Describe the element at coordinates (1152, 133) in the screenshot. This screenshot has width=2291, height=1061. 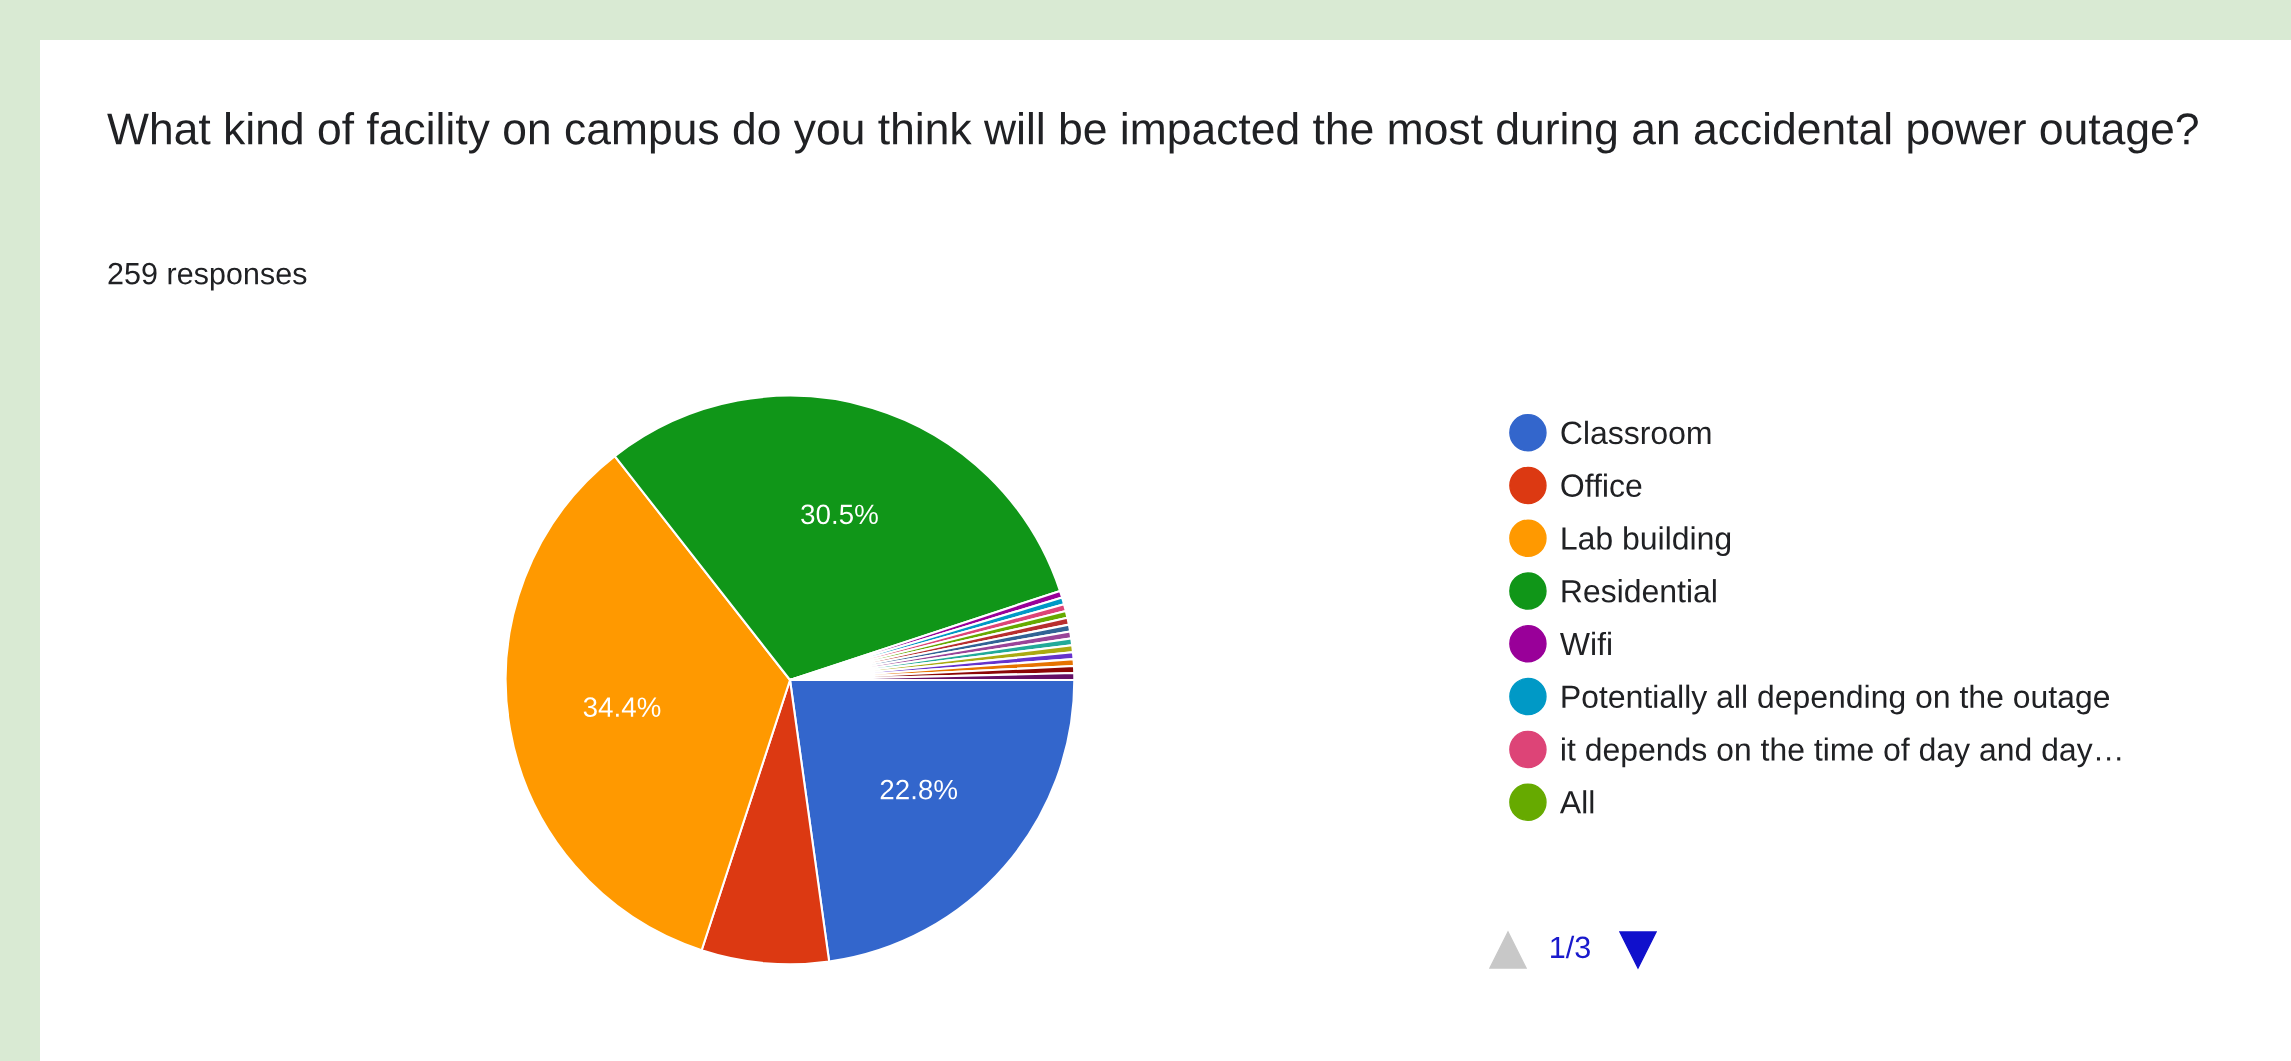
I see `chart-title: What kind of facility on campus do you think will be impacted the most during an accidental power outage?` at that location.